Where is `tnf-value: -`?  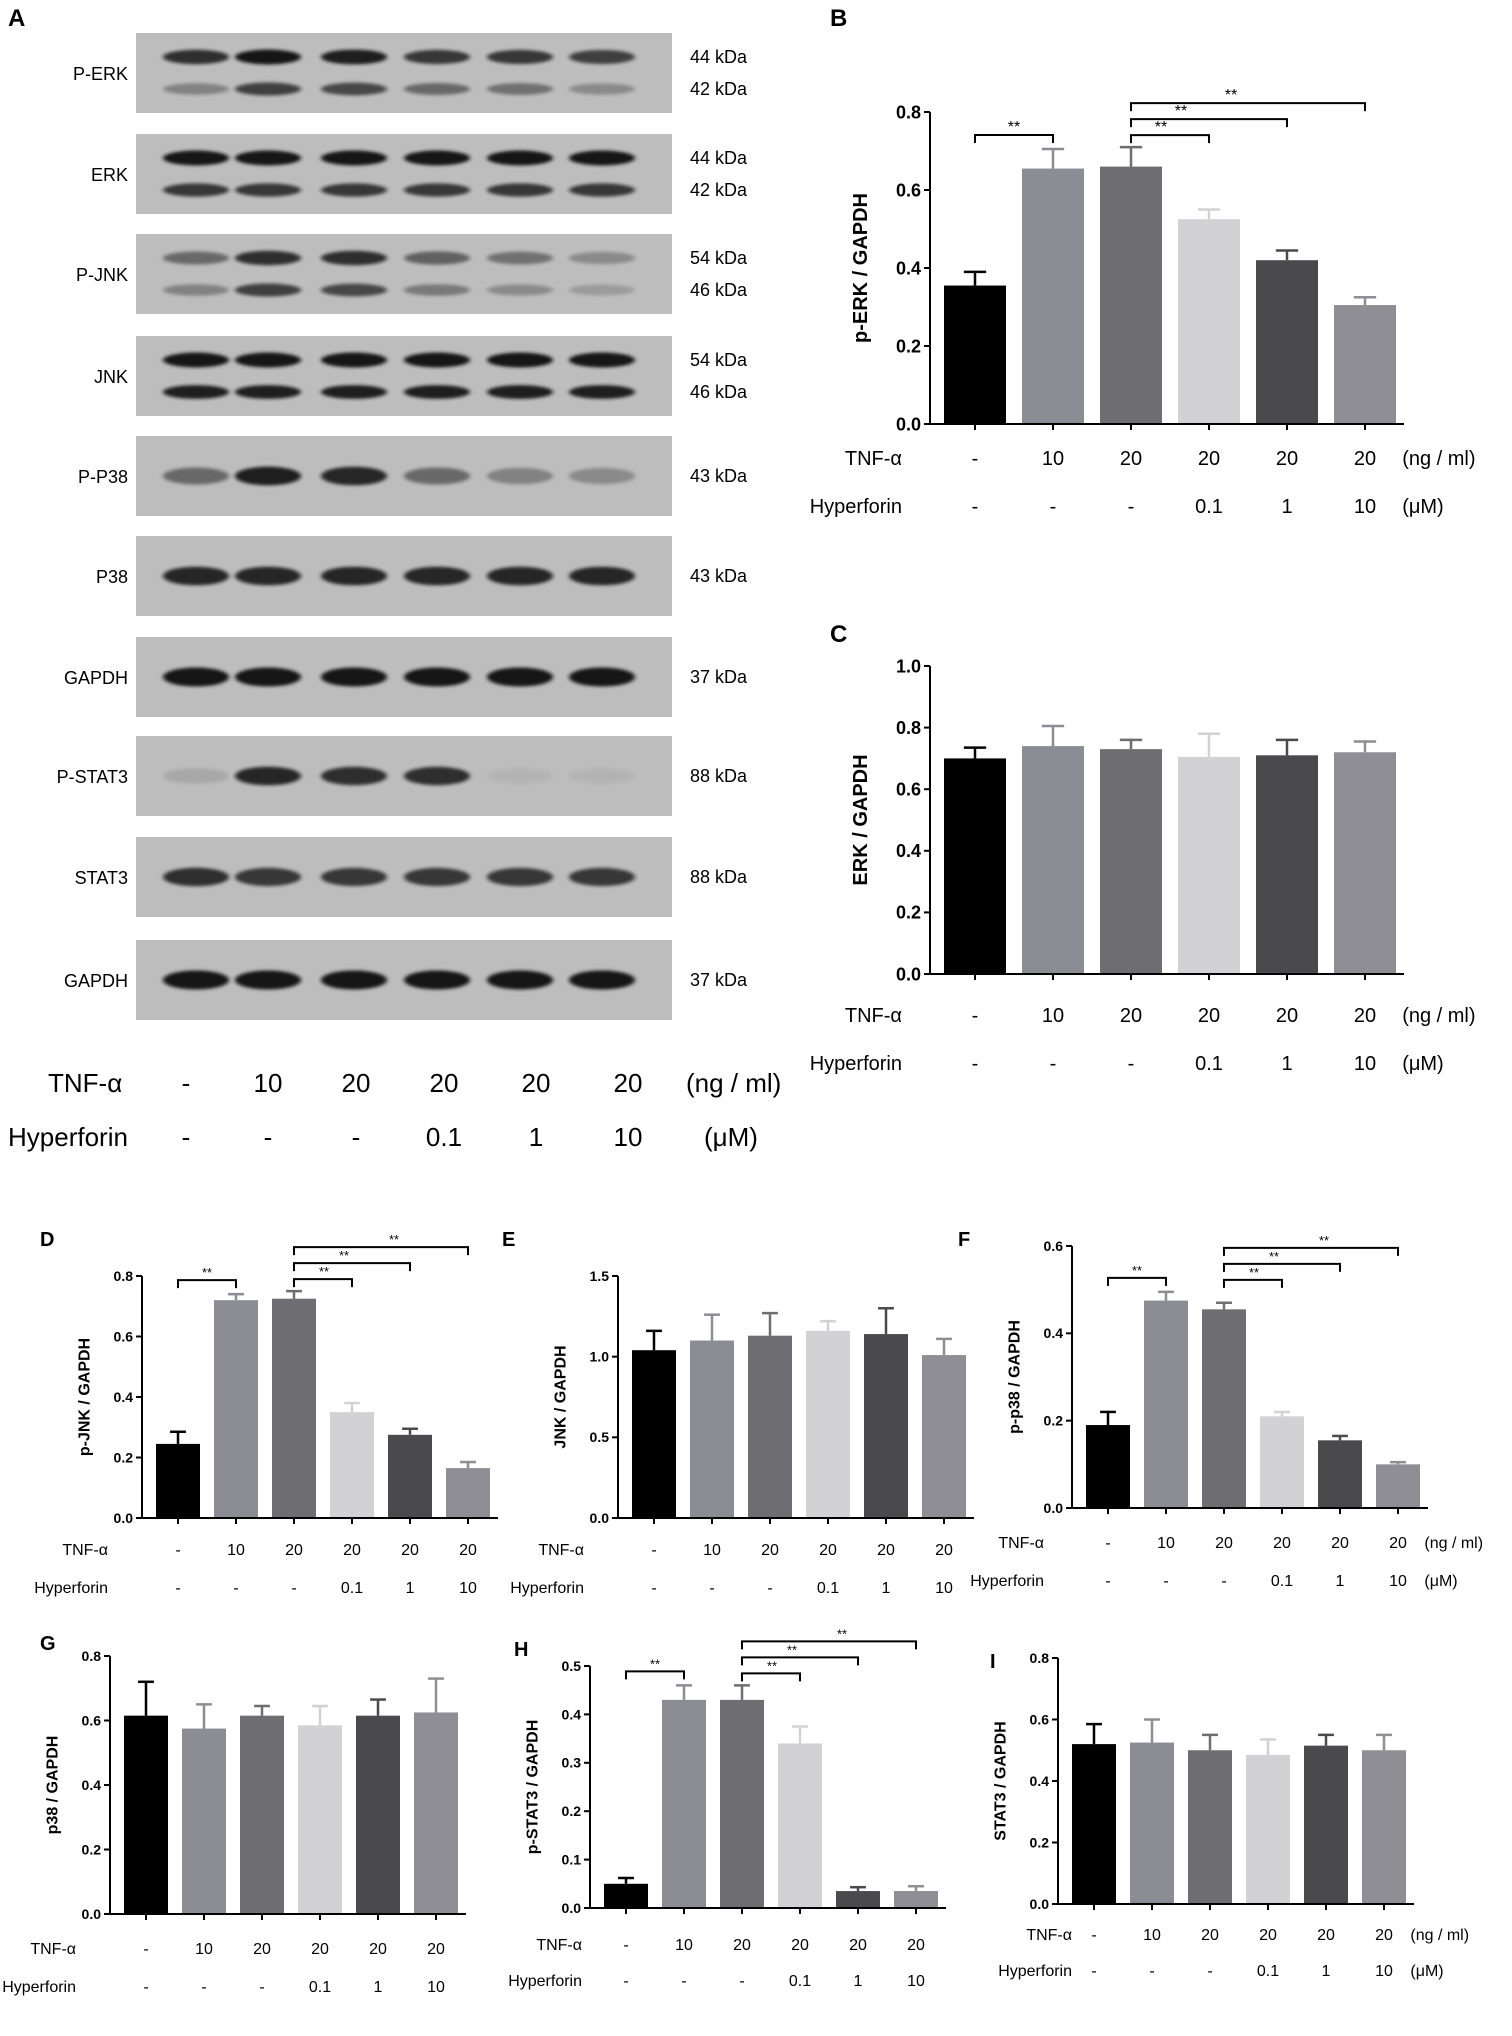 tnf-value: - is located at coordinates (653, 1550).